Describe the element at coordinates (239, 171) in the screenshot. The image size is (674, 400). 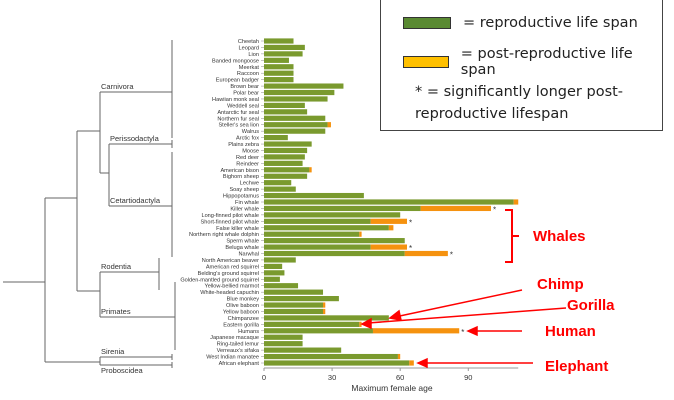
I see `species-label: American bison` at that location.